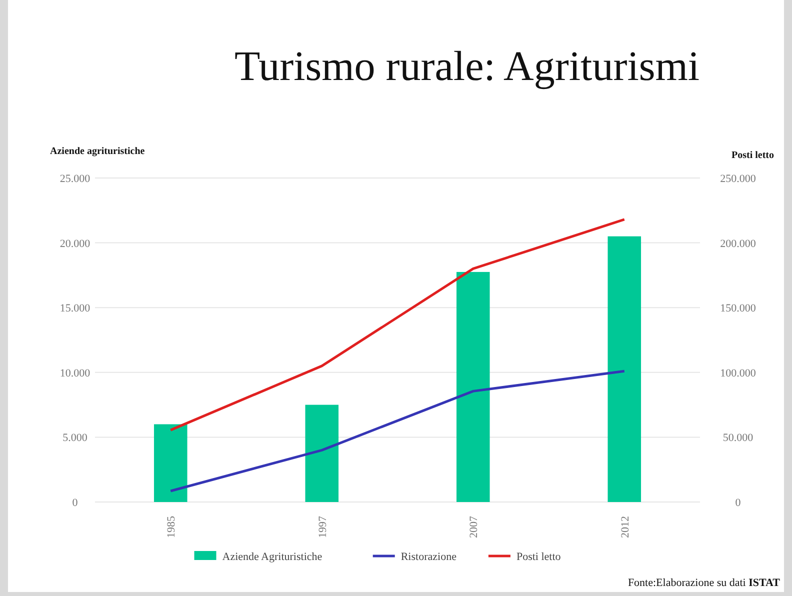  Describe the element at coordinates (75, 179) in the screenshot. I see `y-tick-label: 25.000` at that location.